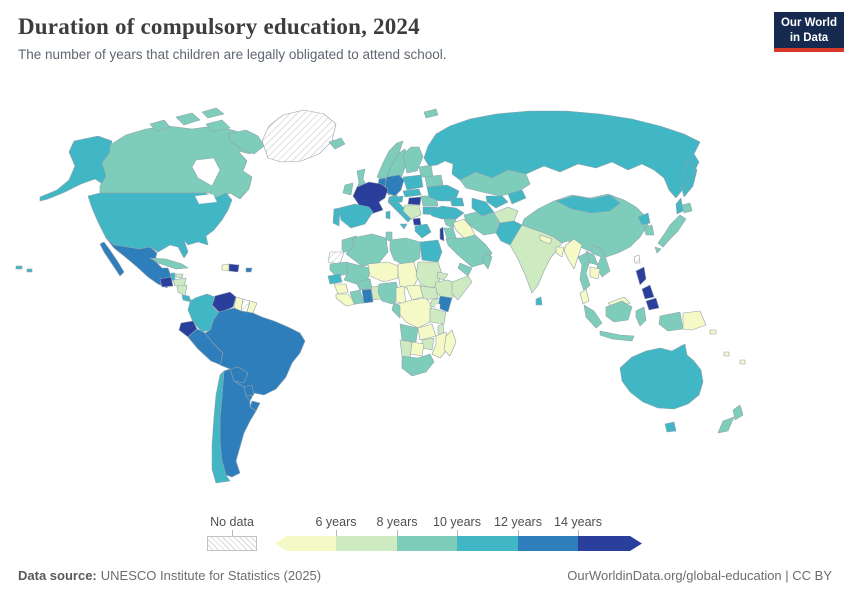 The height and width of the screenshot is (600, 850). I want to click on country-botswana, so click(417, 349).